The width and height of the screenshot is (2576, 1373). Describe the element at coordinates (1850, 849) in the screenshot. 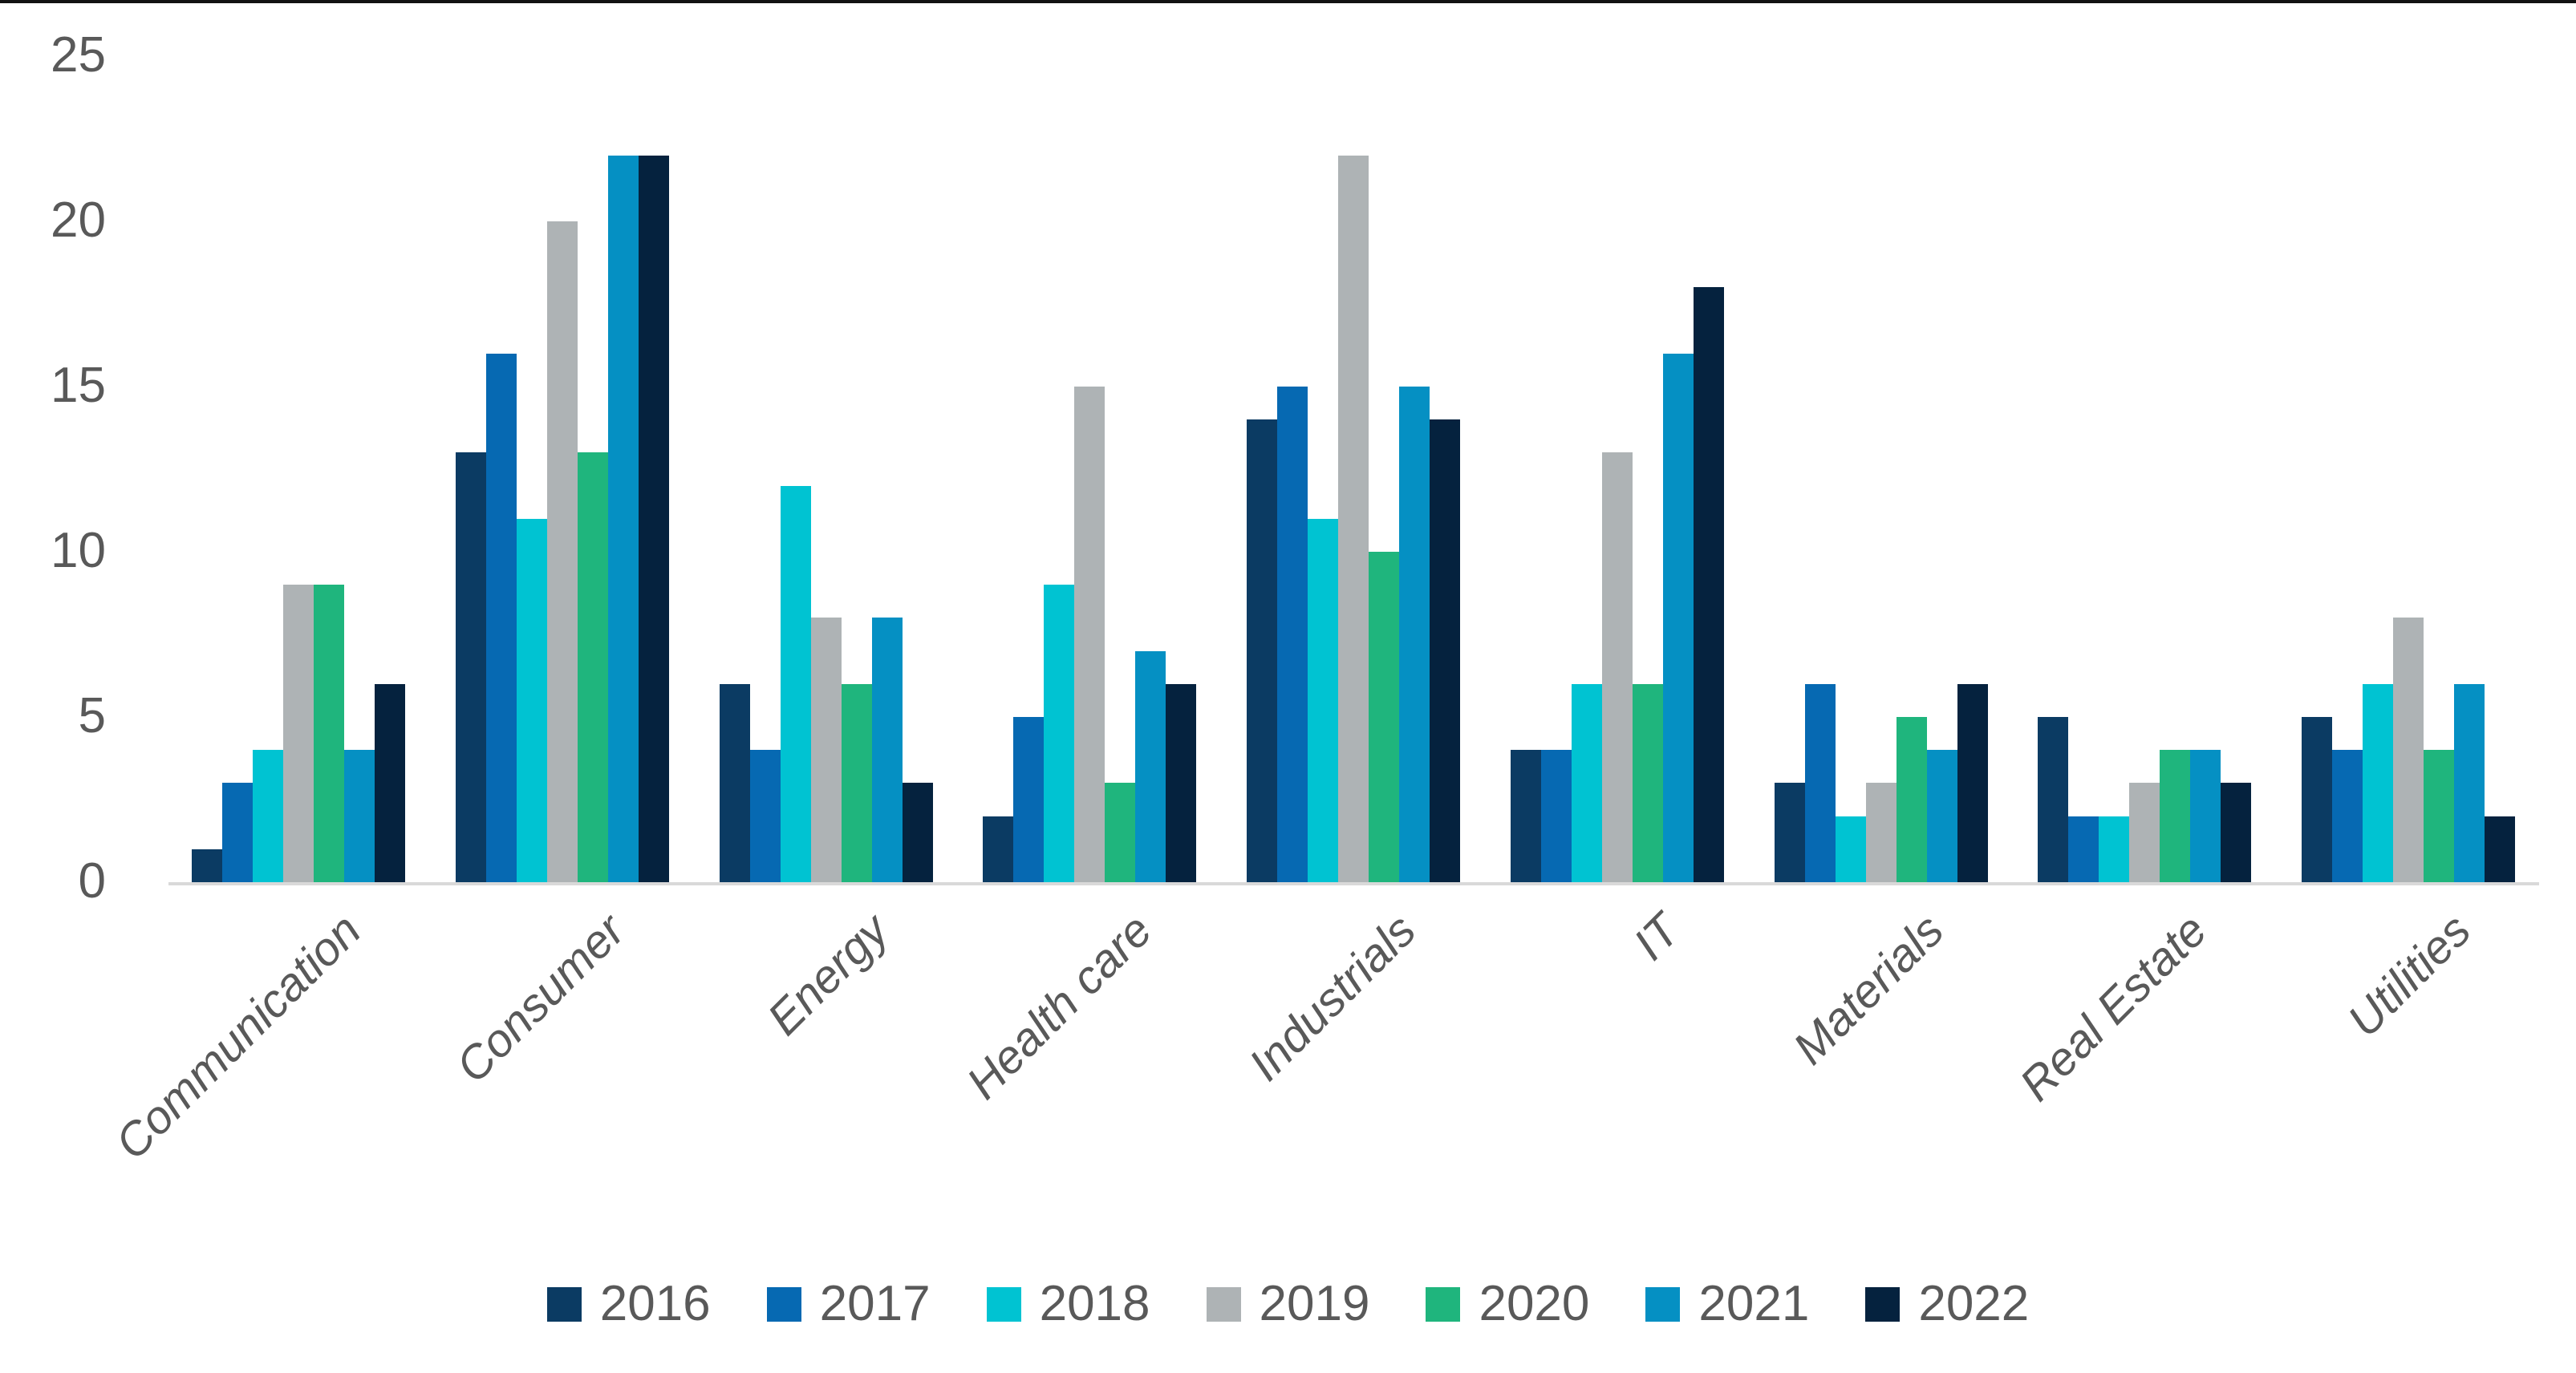

I see `bar-2018-materials` at that location.